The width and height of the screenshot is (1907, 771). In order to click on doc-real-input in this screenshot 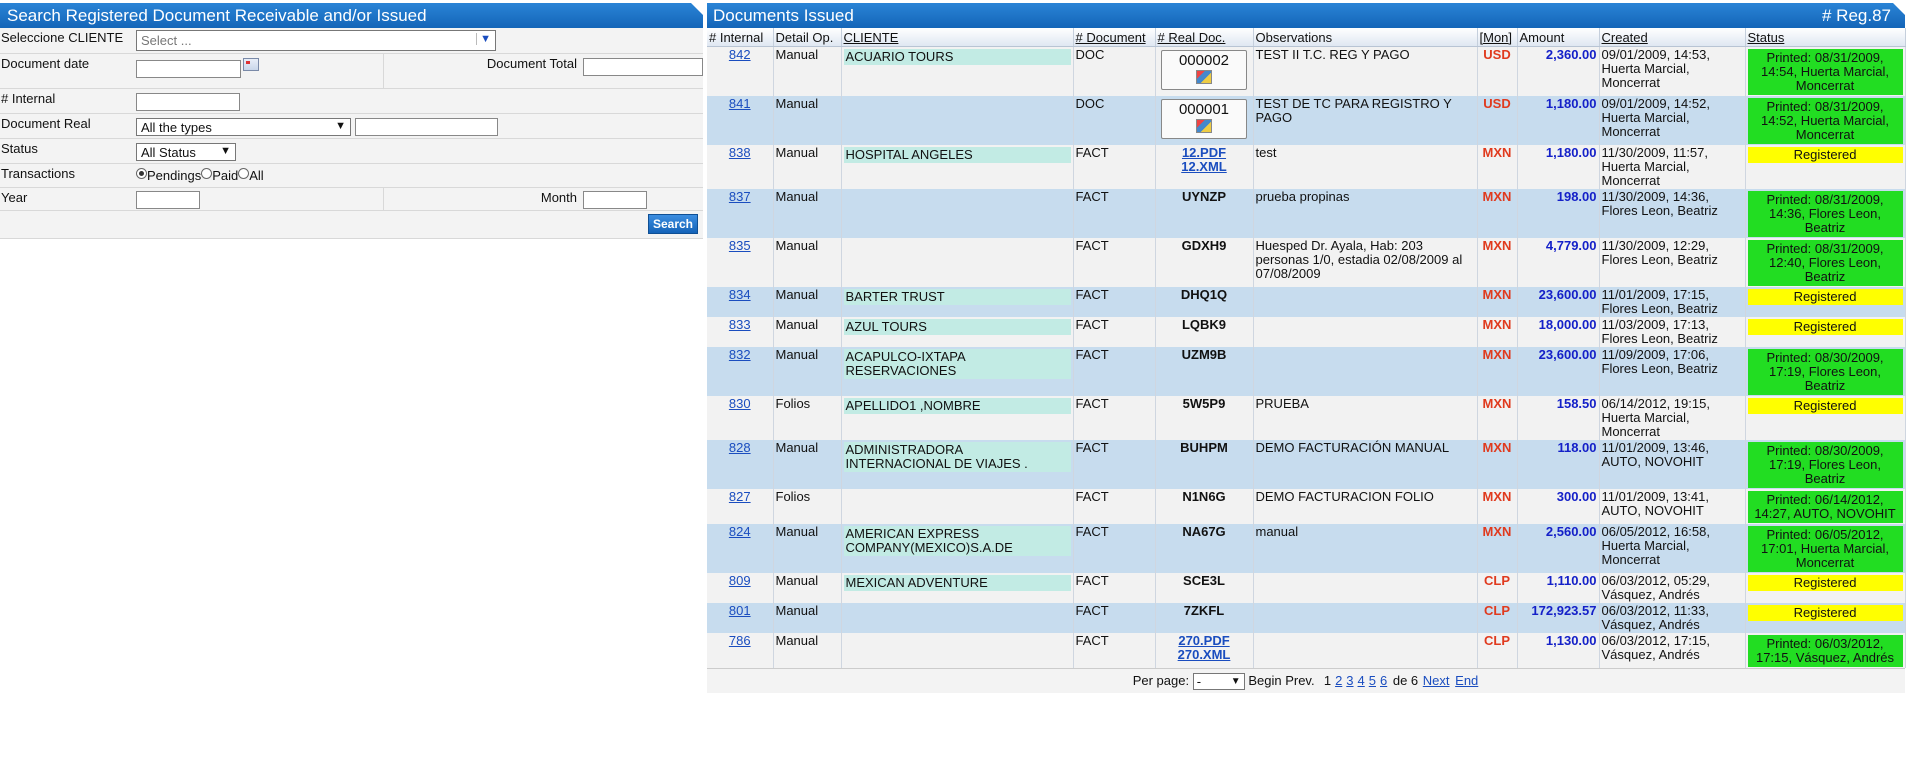, I will do `click(426, 127)`.